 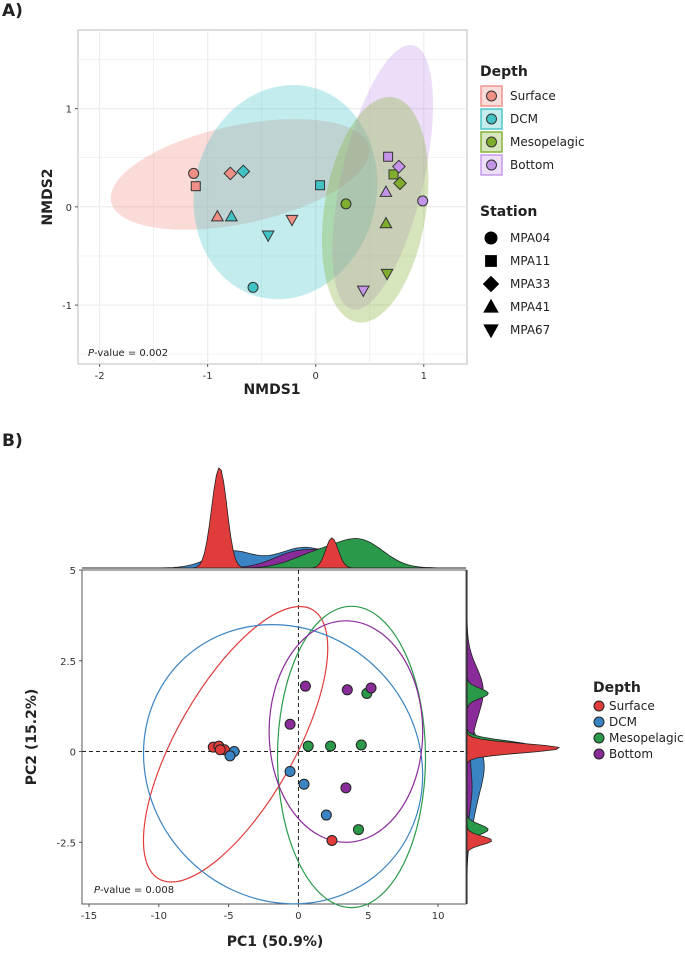 I want to click on legend-label-mpa67: MPA67, so click(x=530, y=330).